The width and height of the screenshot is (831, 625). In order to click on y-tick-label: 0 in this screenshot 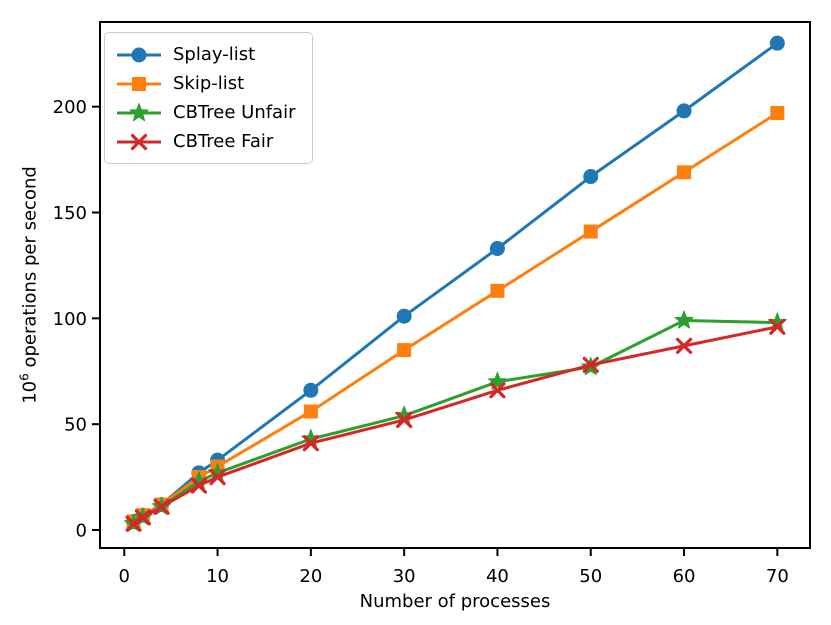, I will do `click(81, 531)`.